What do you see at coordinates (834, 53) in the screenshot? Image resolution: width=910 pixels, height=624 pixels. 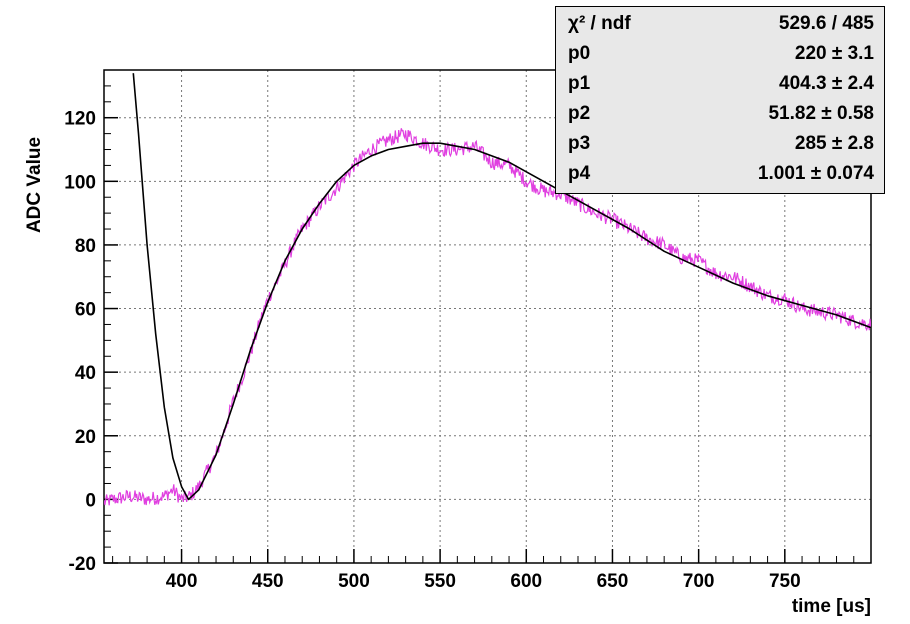 I see `stat-value-p0: 220 ± 3.1` at bounding box center [834, 53].